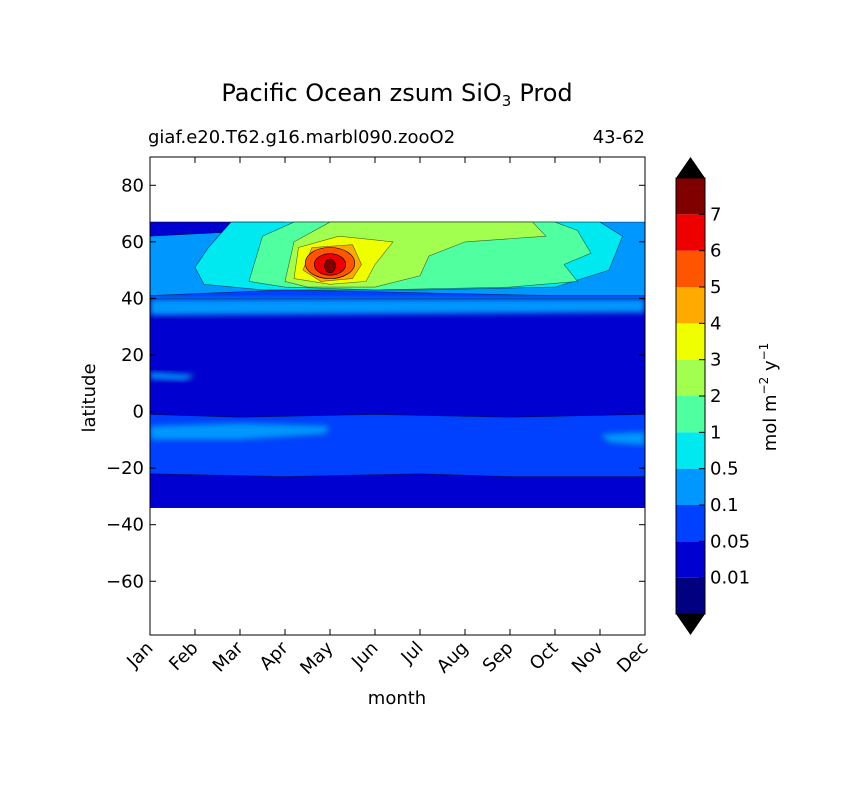 The width and height of the screenshot is (863, 788). What do you see at coordinates (173, 376) in the screenshot?
I see `region-jan-strip` at bounding box center [173, 376].